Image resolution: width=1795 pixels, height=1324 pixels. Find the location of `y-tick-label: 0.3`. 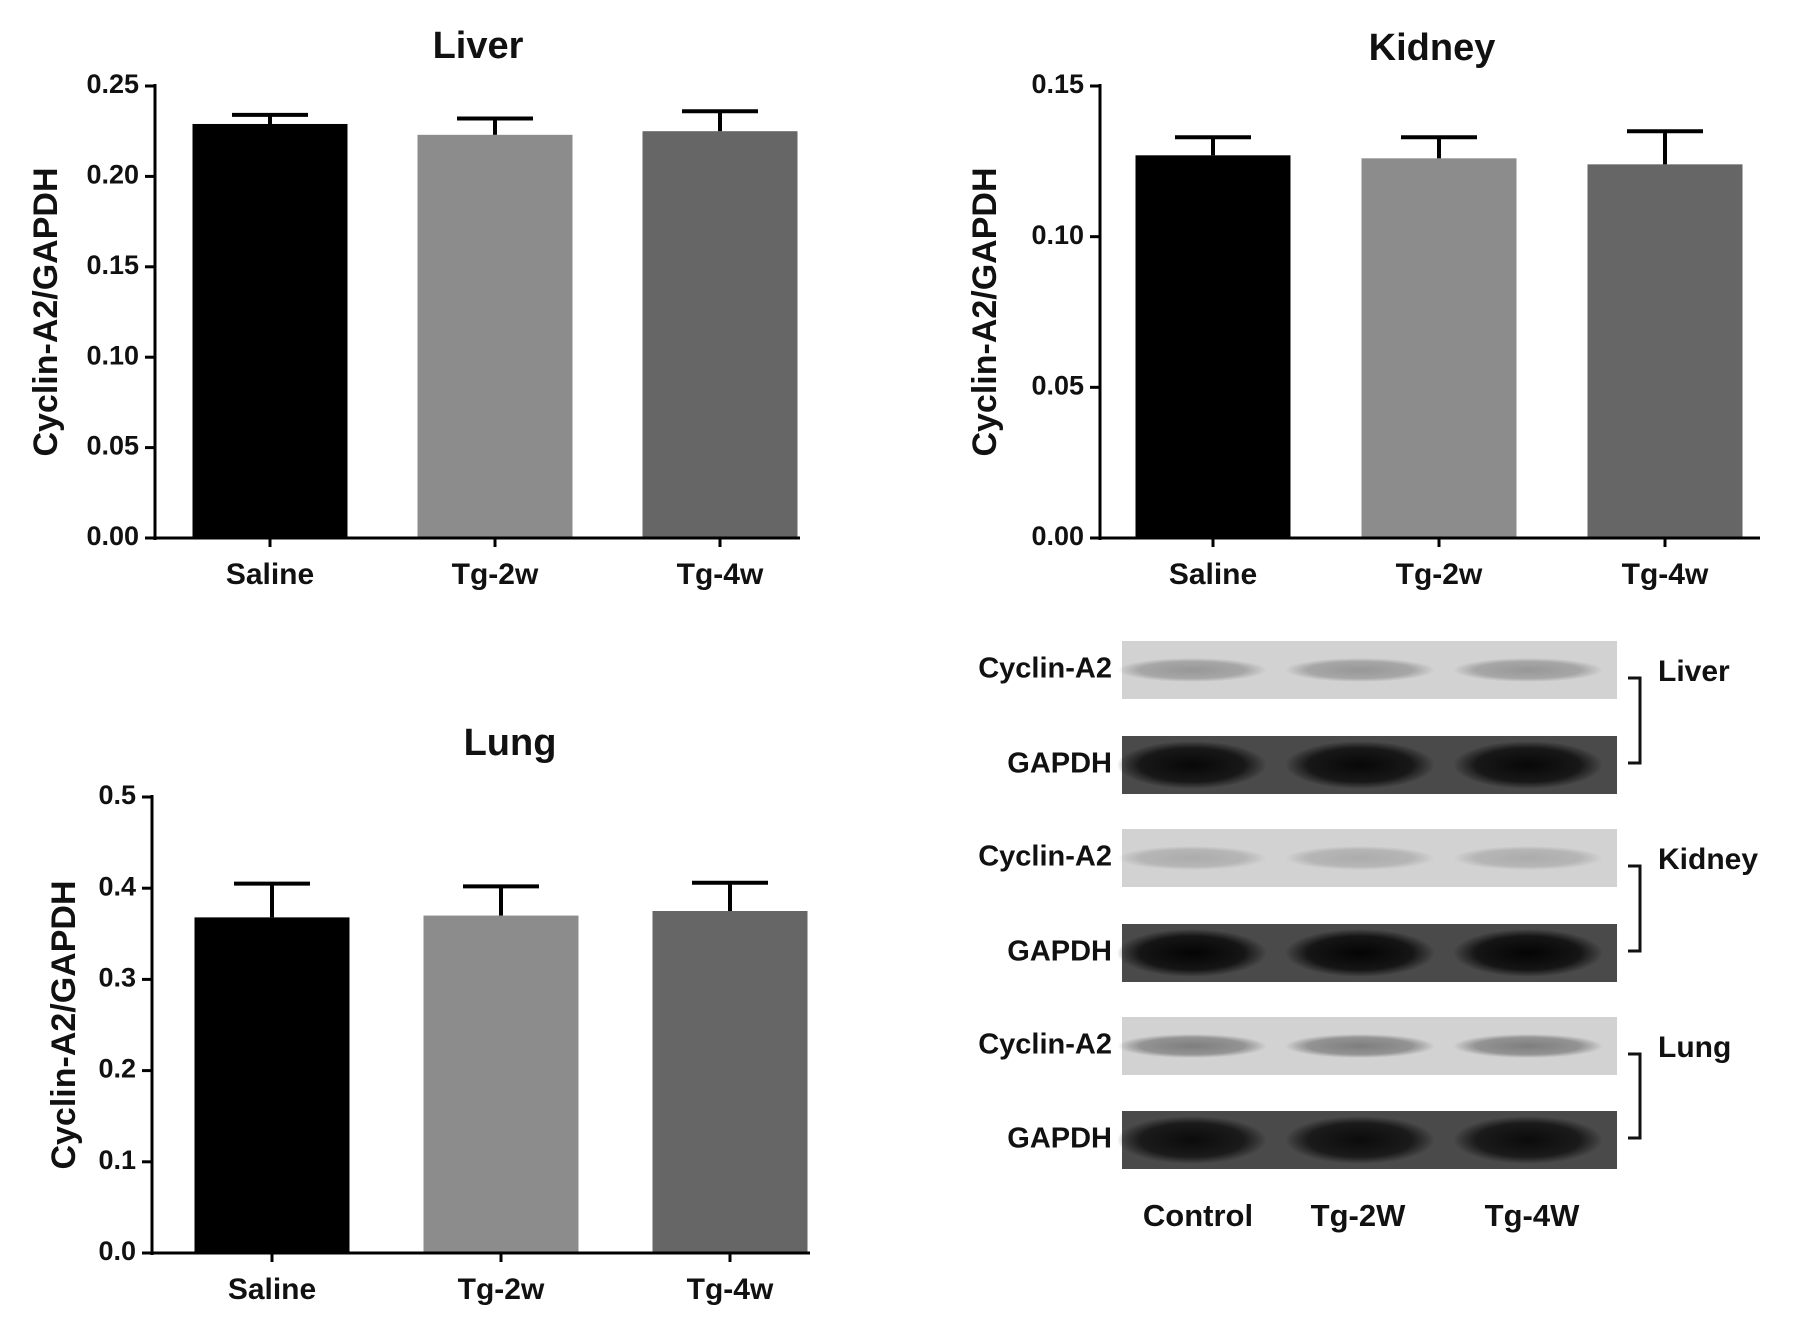

y-tick-label: 0.3 is located at coordinates (117, 978).